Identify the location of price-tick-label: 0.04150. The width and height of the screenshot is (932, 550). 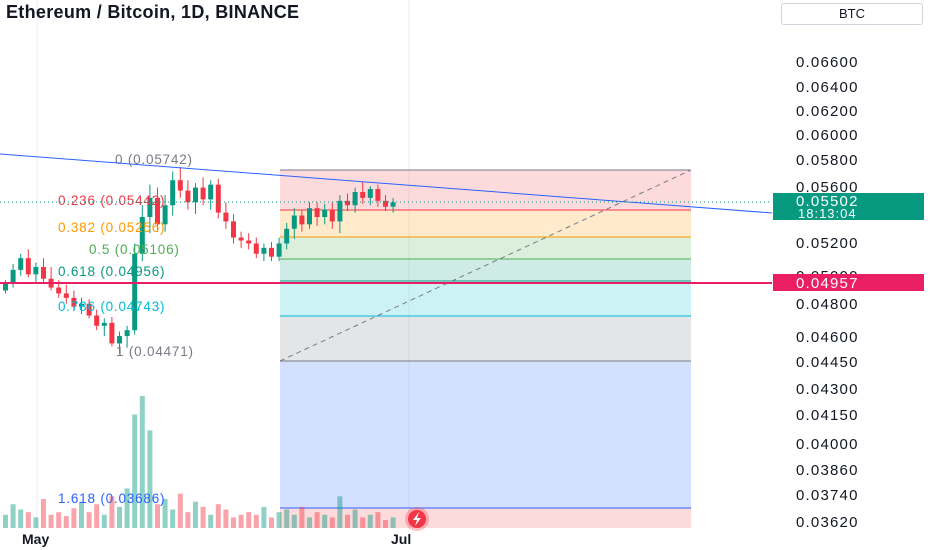
(827, 415).